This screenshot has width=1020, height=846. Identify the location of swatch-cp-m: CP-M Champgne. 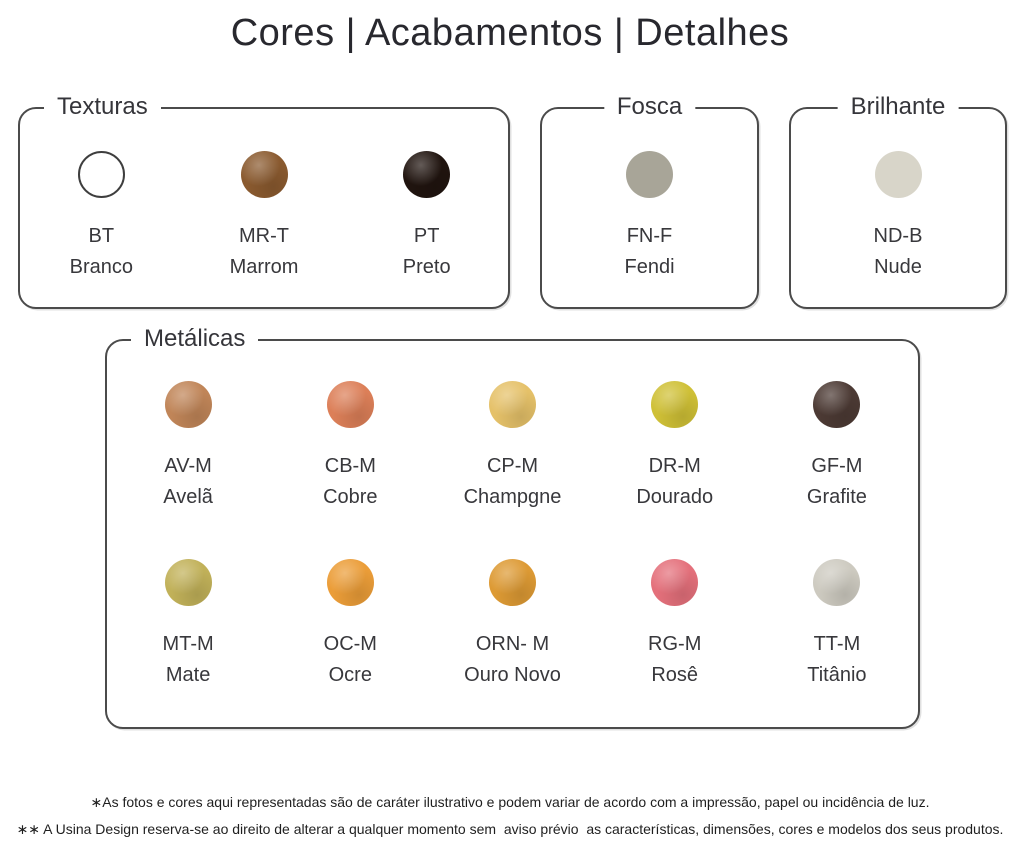
(512, 445).